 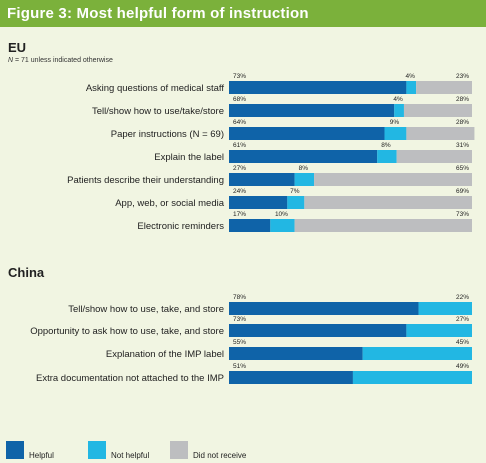 What do you see at coordinates (398, 99) in the screenshot?
I see `eu-value-label-not-helpful-1: 4%` at bounding box center [398, 99].